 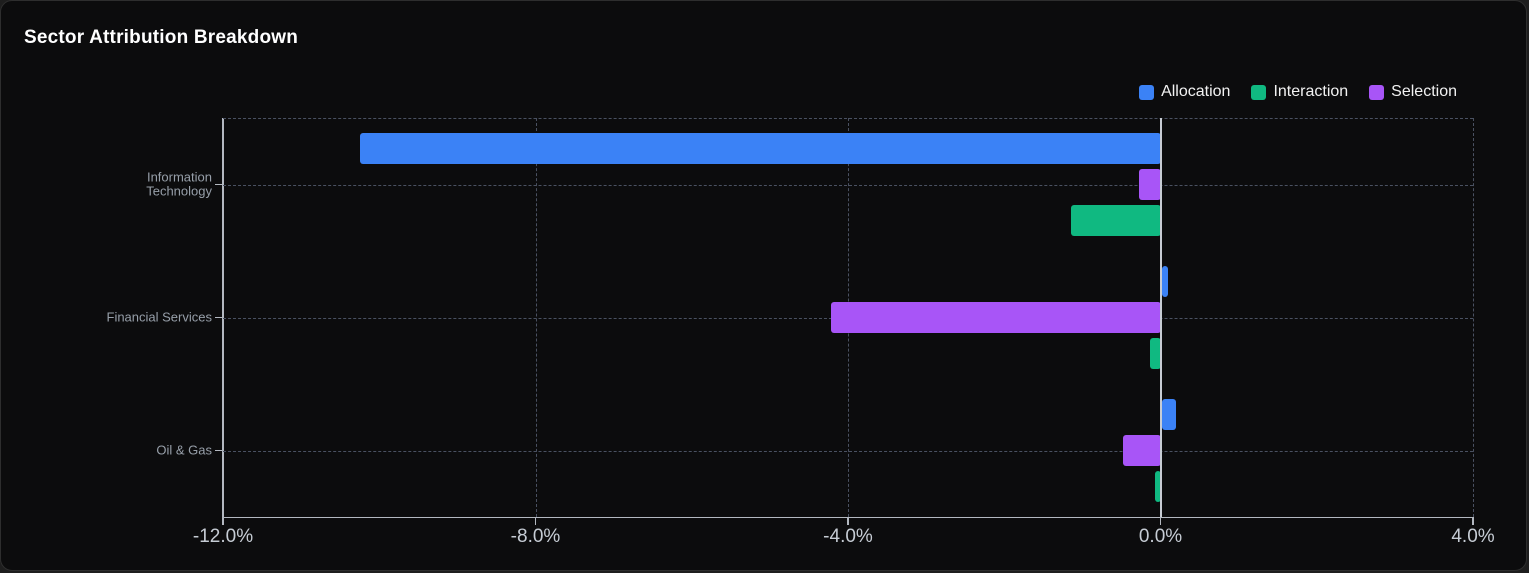 I want to click on category-label-oil-gas: Oil & Gas, so click(x=184, y=450).